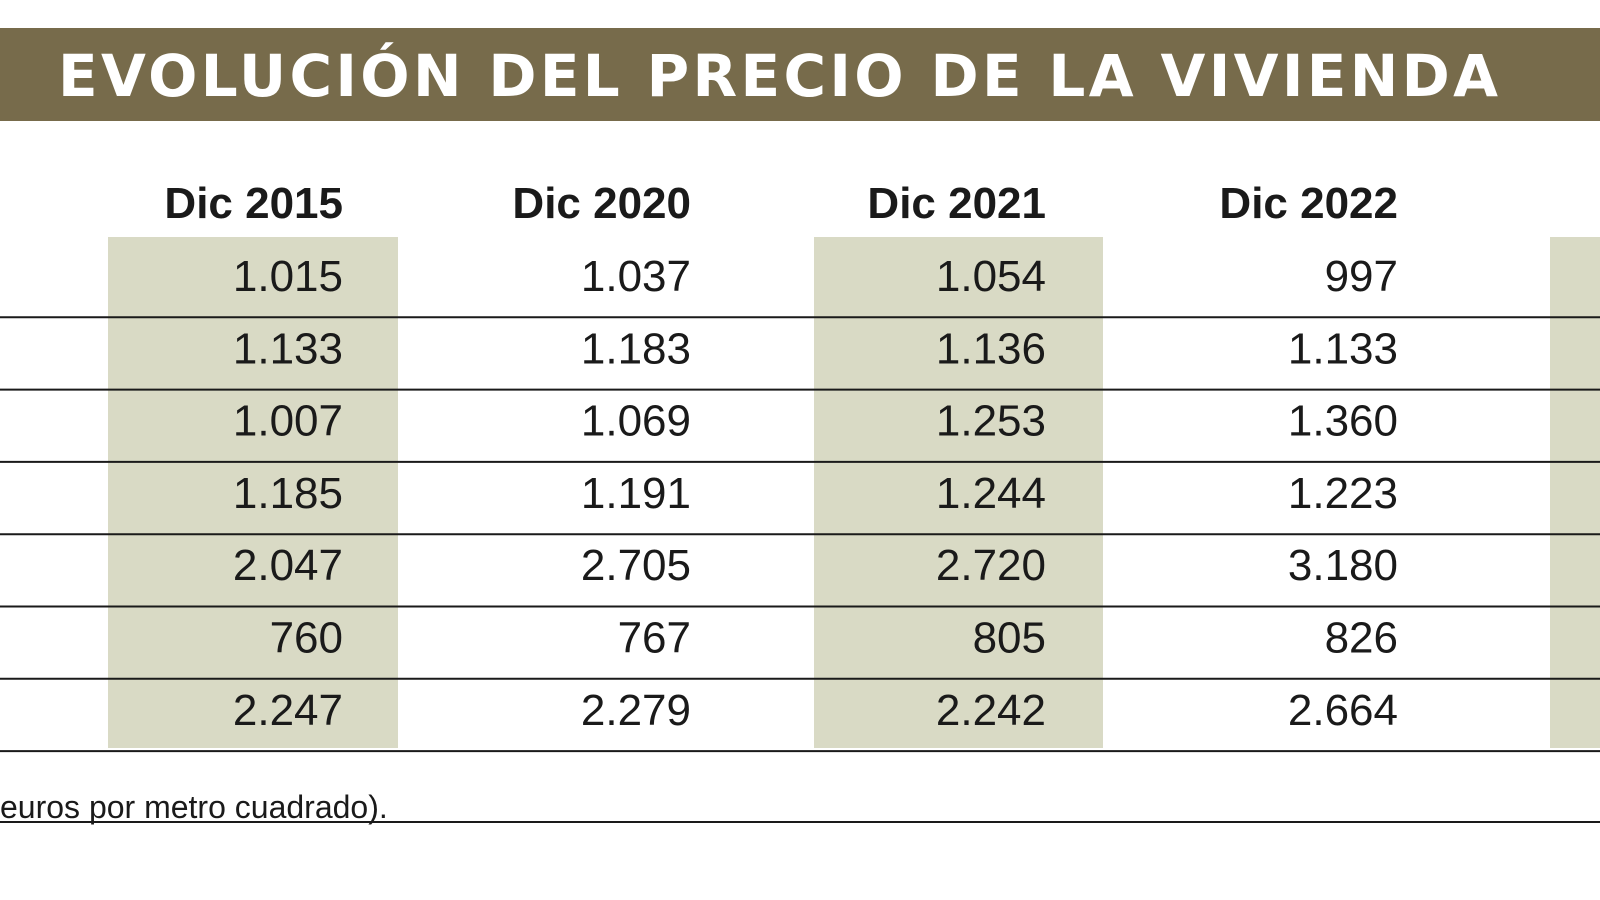 The width and height of the screenshot is (1600, 900). Describe the element at coordinates (288, 276) in the screenshot. I see `cell: 1.015` at that location.